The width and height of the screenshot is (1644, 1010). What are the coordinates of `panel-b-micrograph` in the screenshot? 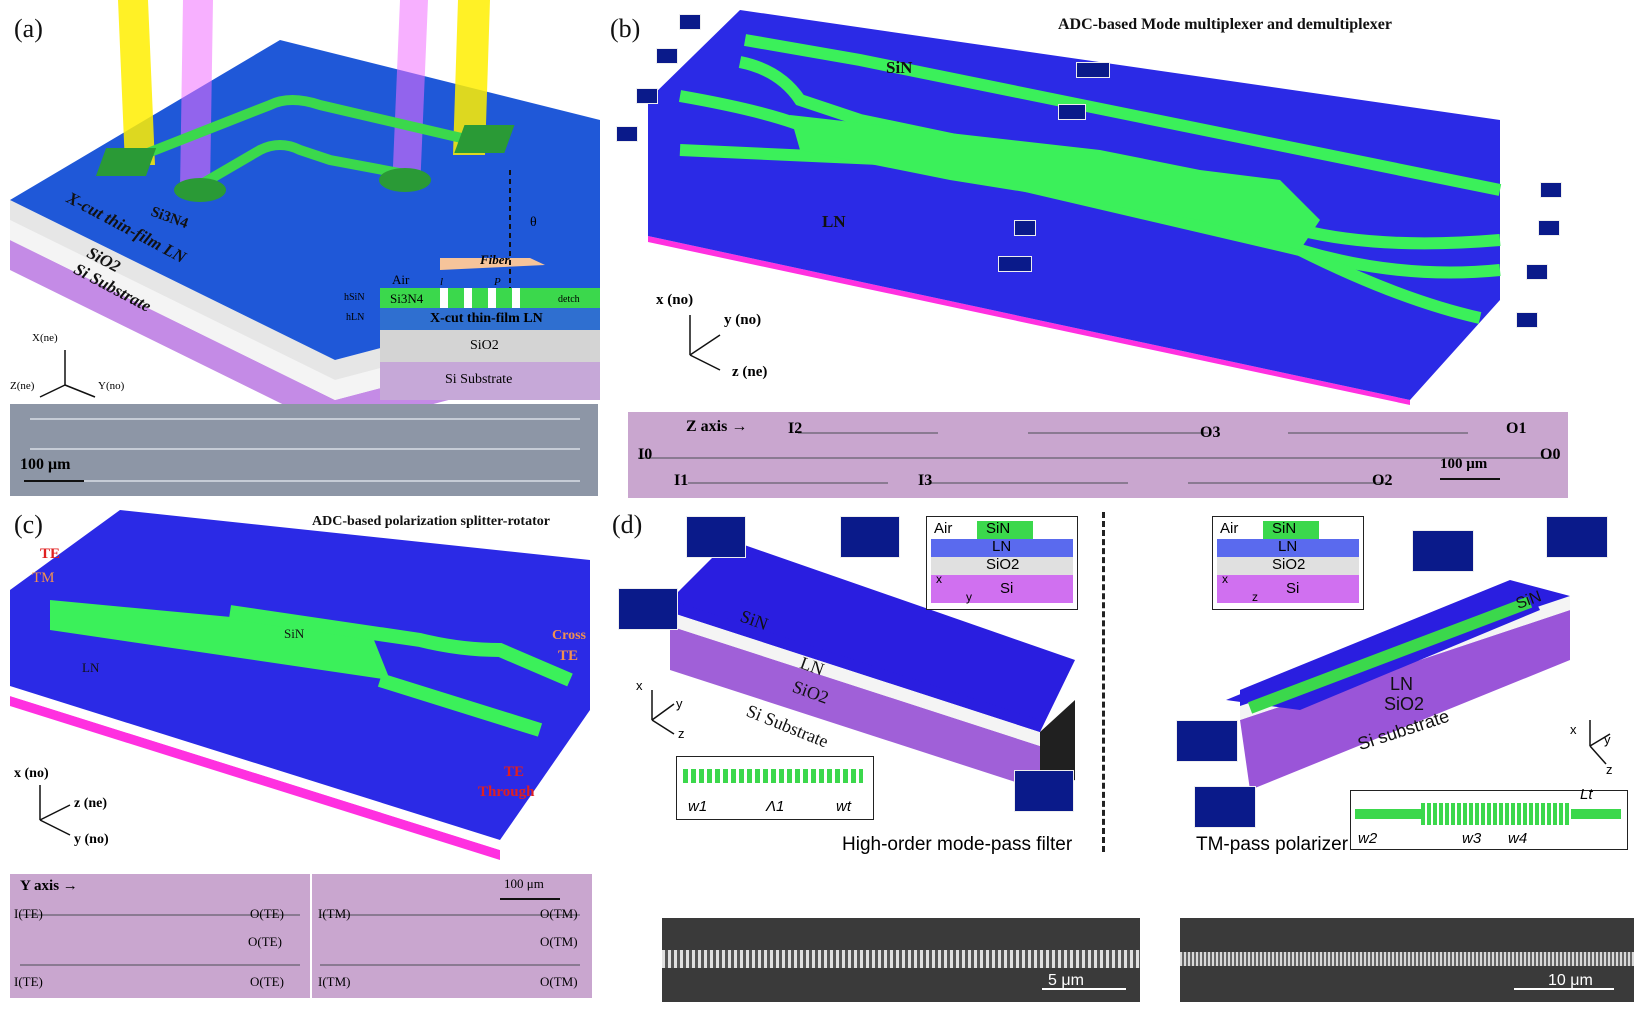 It's located at (1098, 455).